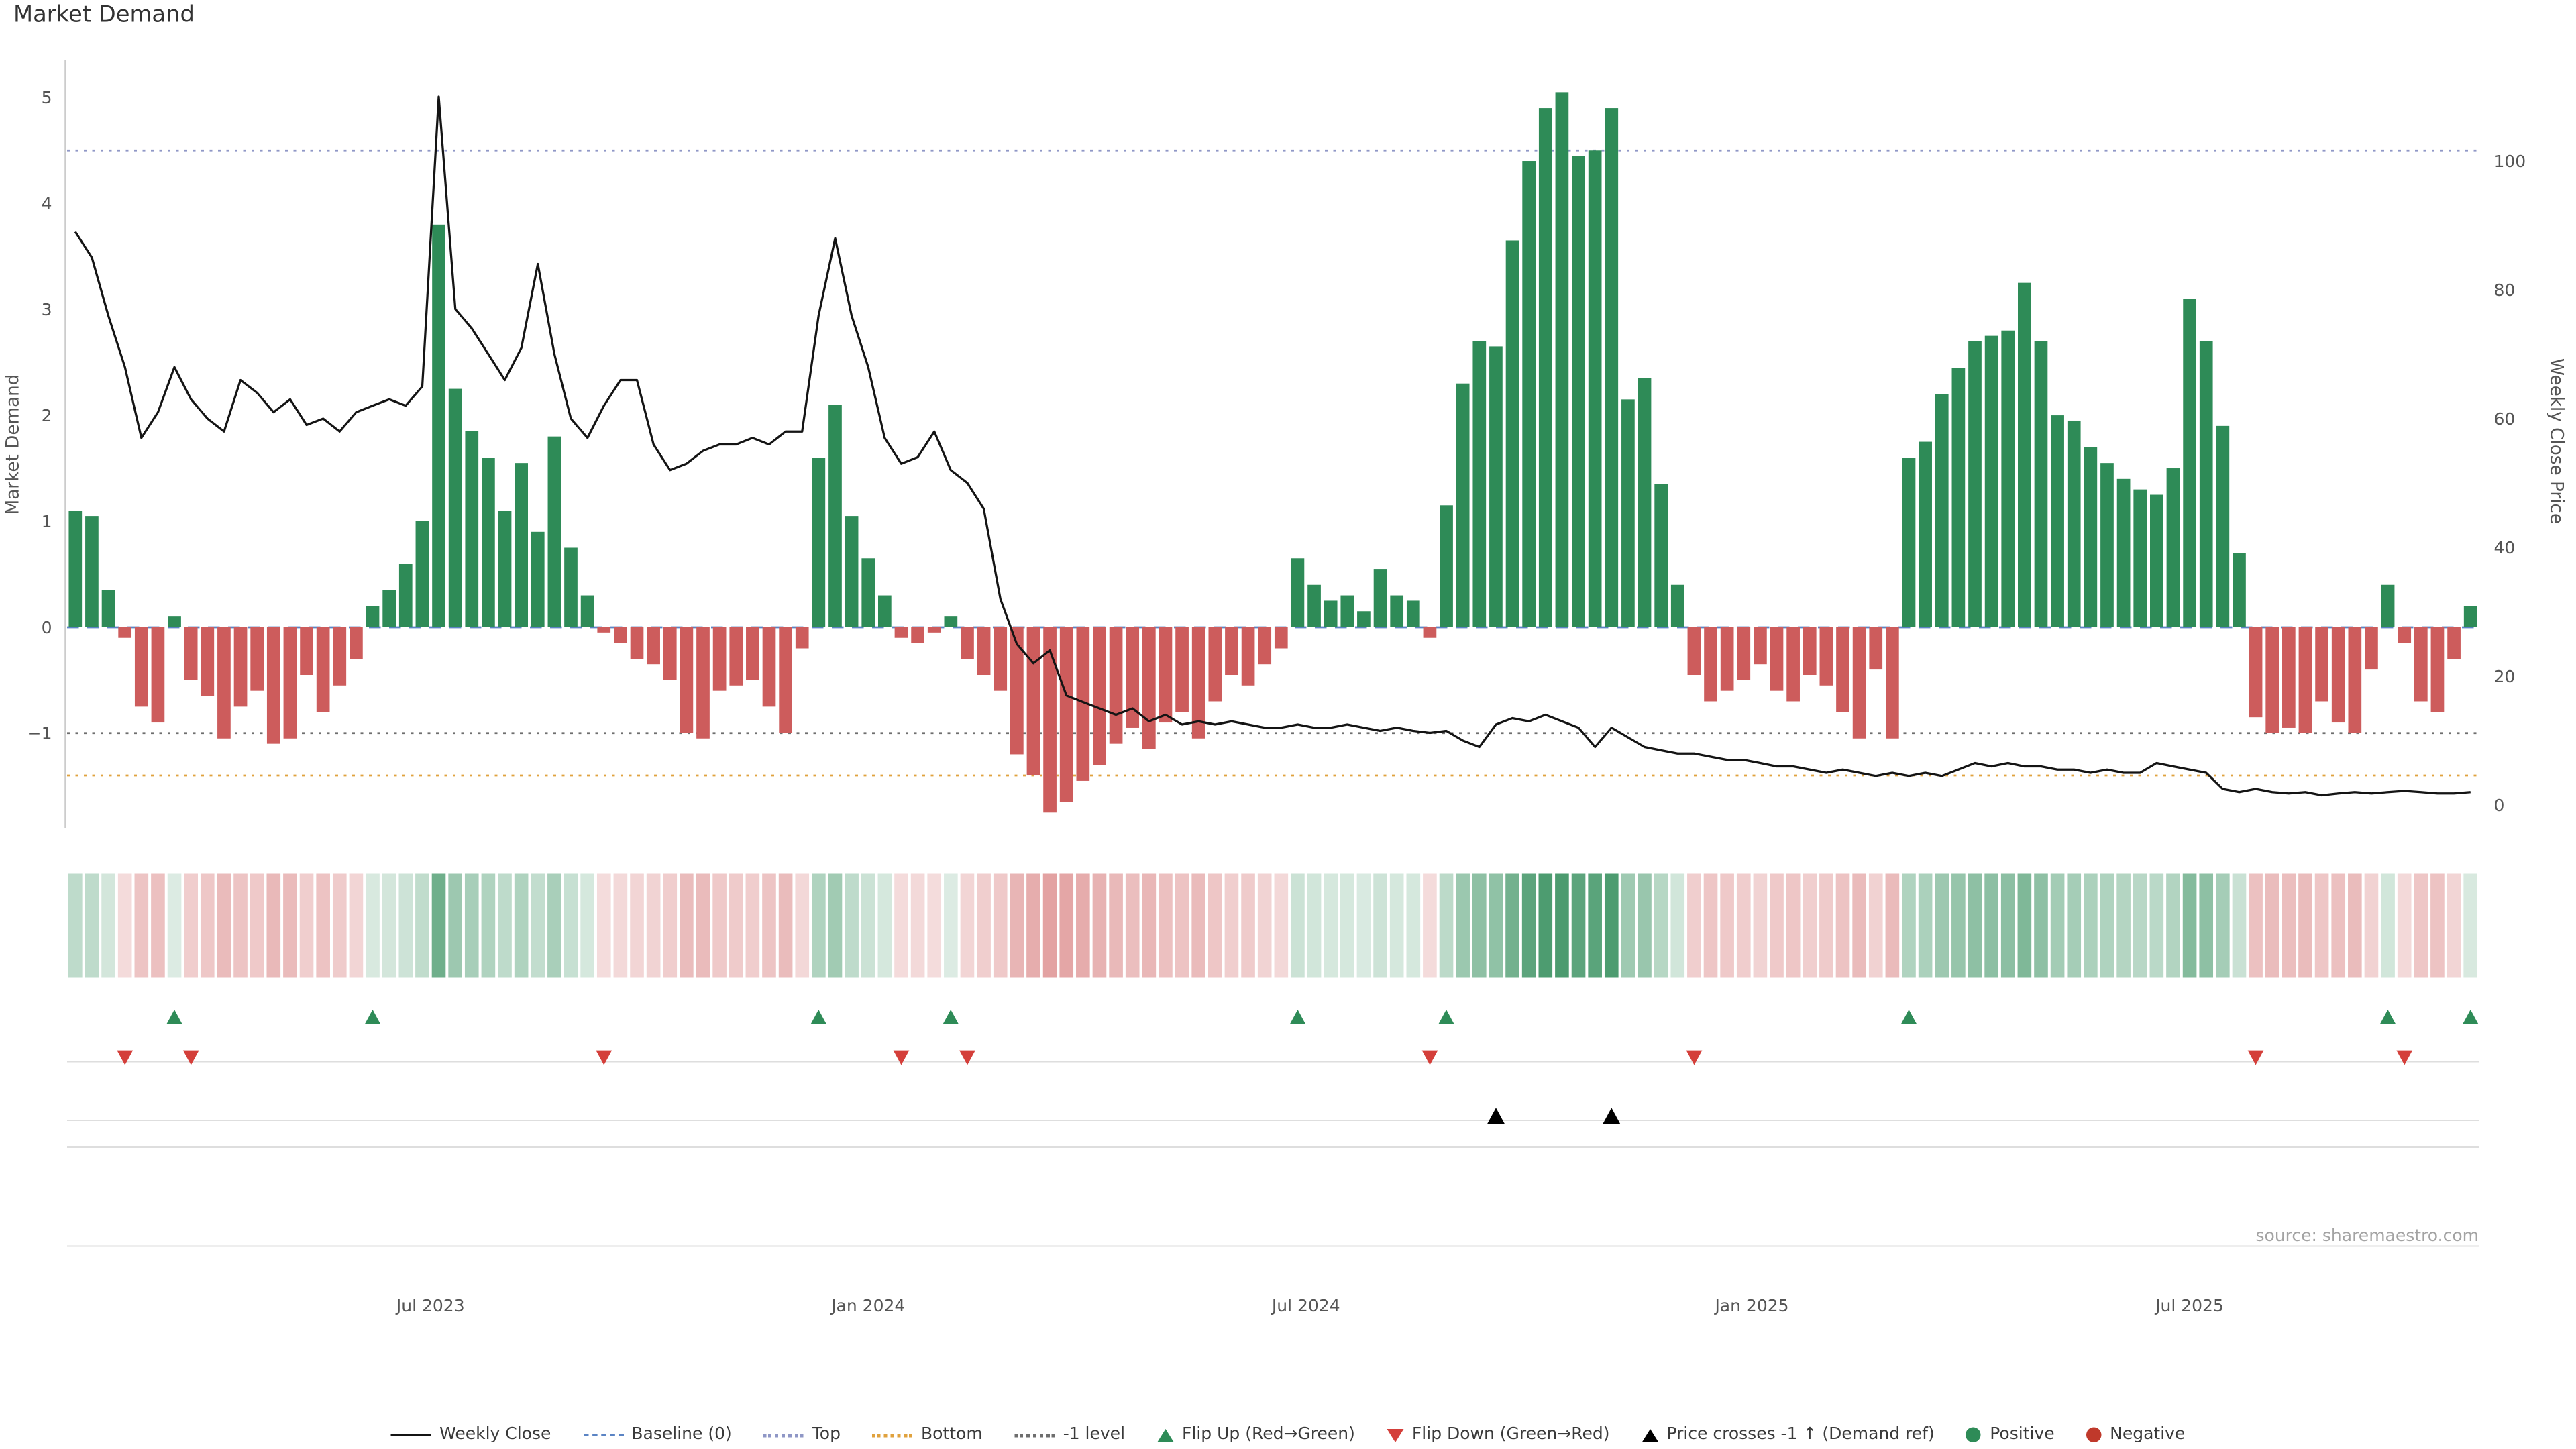 This screenshot has width=2576, height=1449. What do you see at coordinates (927, 1435) in the screenshot?
I see `legend-item: Bottom` at bounding box center [927, 1435].